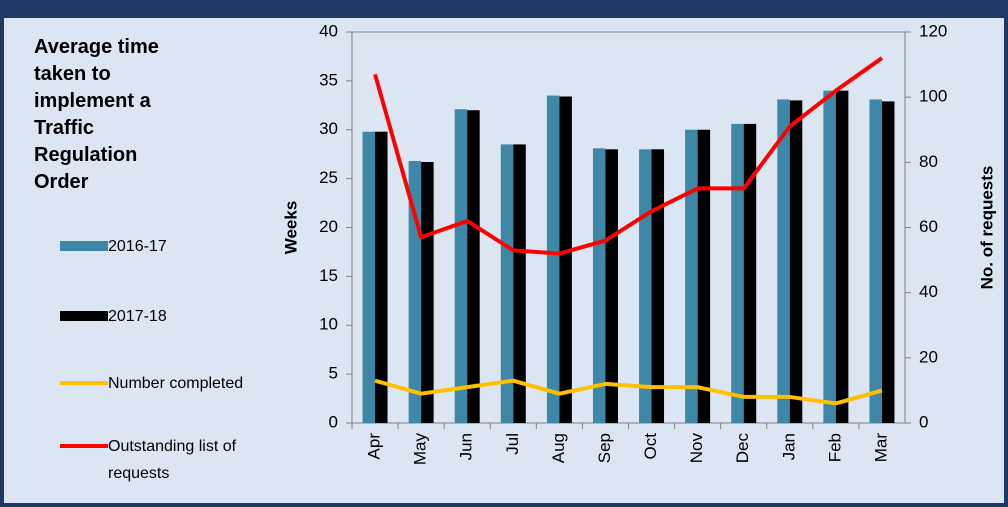 The image size is (1008, 507). Describe the element at coordinates (933, 96) in the screenshot. I see `y2-tick-label: 100` at that location.